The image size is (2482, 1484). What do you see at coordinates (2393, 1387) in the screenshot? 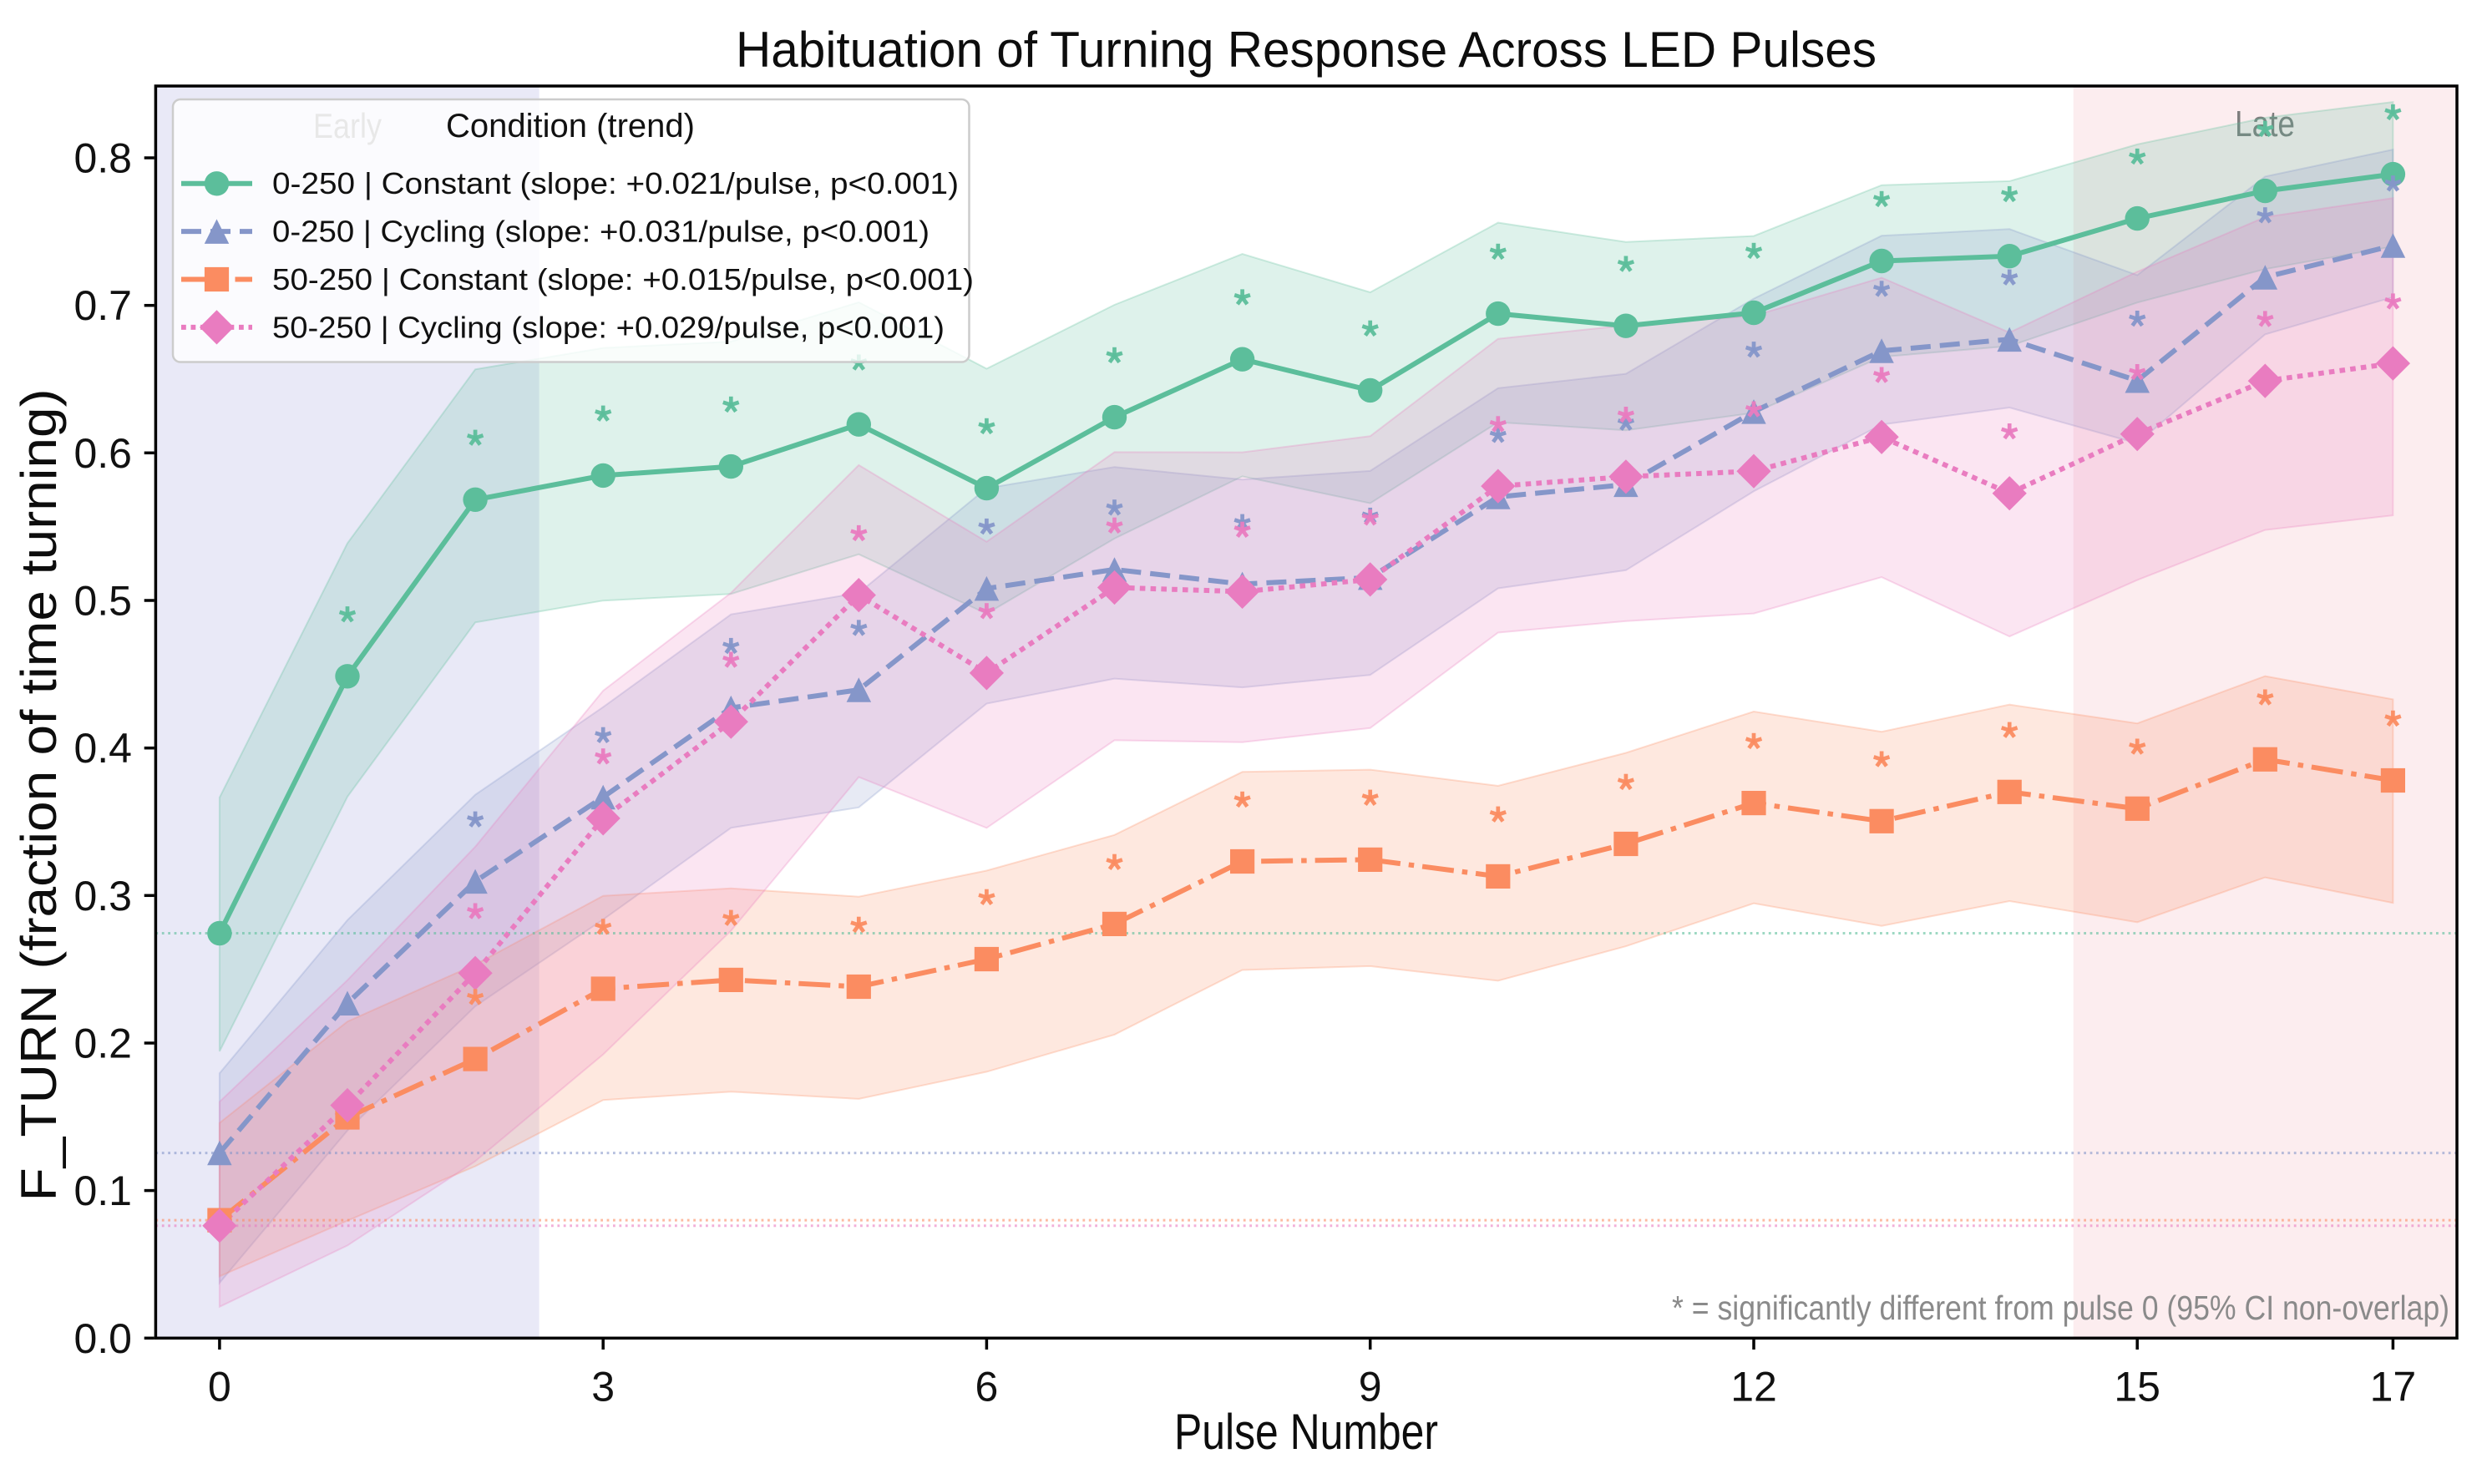
I see `svg-text: 17` at bounding box center [2393, 1387].